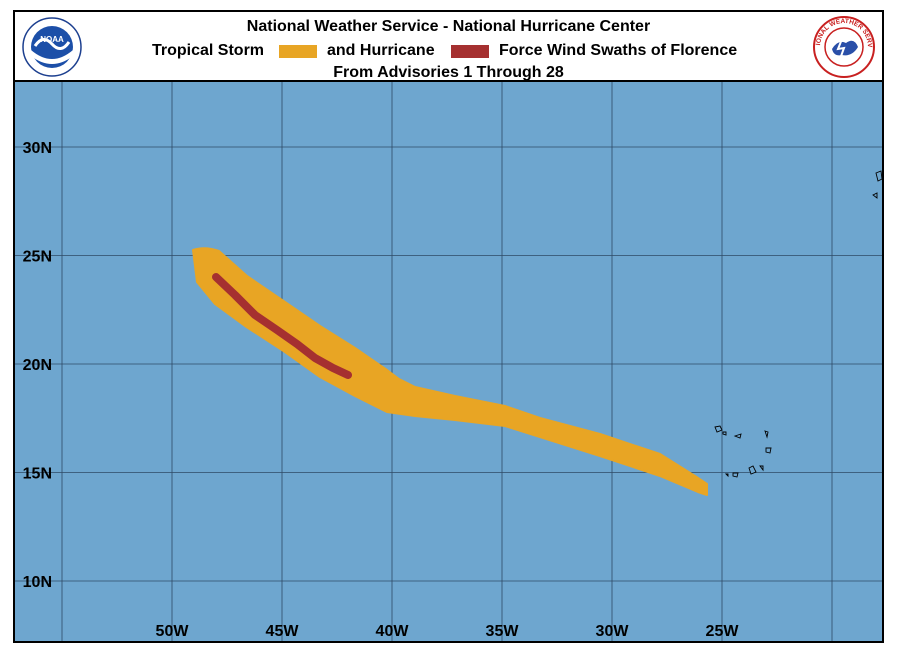 The height and width of the screenshot is (656, 897). Describe the element at coordinates (282, 326) in the screenshot. I see `hurricane-swath` at that location.